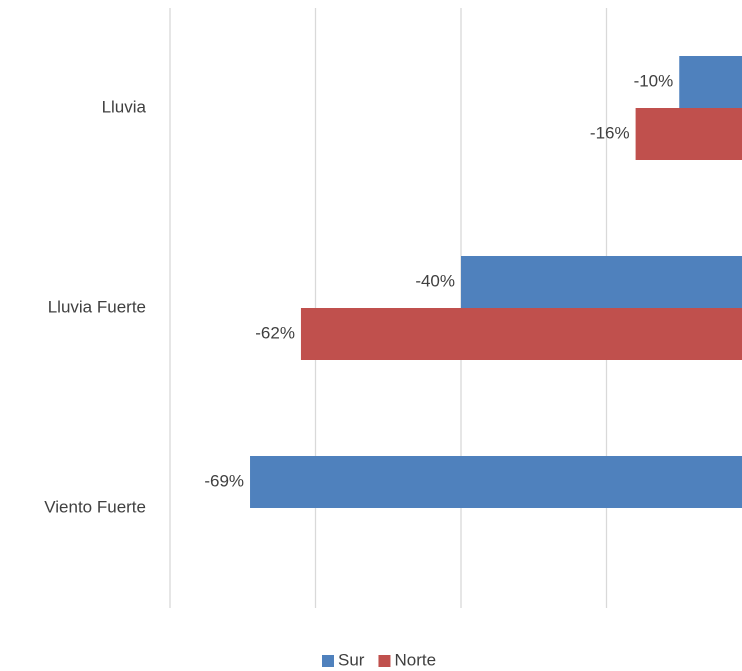 The image size is (742, 671). Describe the element at coordinates (97, 306) in the screenshot. I see `category-label: Lluvia Fuerte` at that location.